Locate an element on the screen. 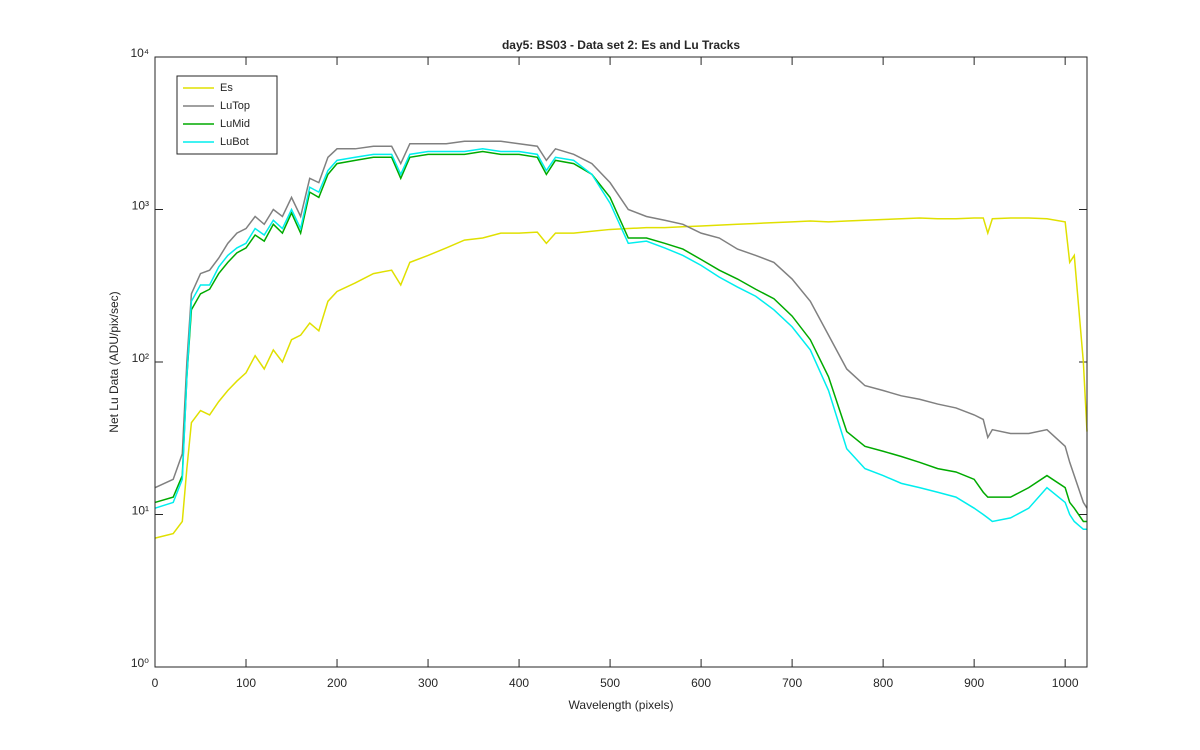 This screenshot has width=1200, height=750. legend-label: LuMid is located at coordinates (235, 124).